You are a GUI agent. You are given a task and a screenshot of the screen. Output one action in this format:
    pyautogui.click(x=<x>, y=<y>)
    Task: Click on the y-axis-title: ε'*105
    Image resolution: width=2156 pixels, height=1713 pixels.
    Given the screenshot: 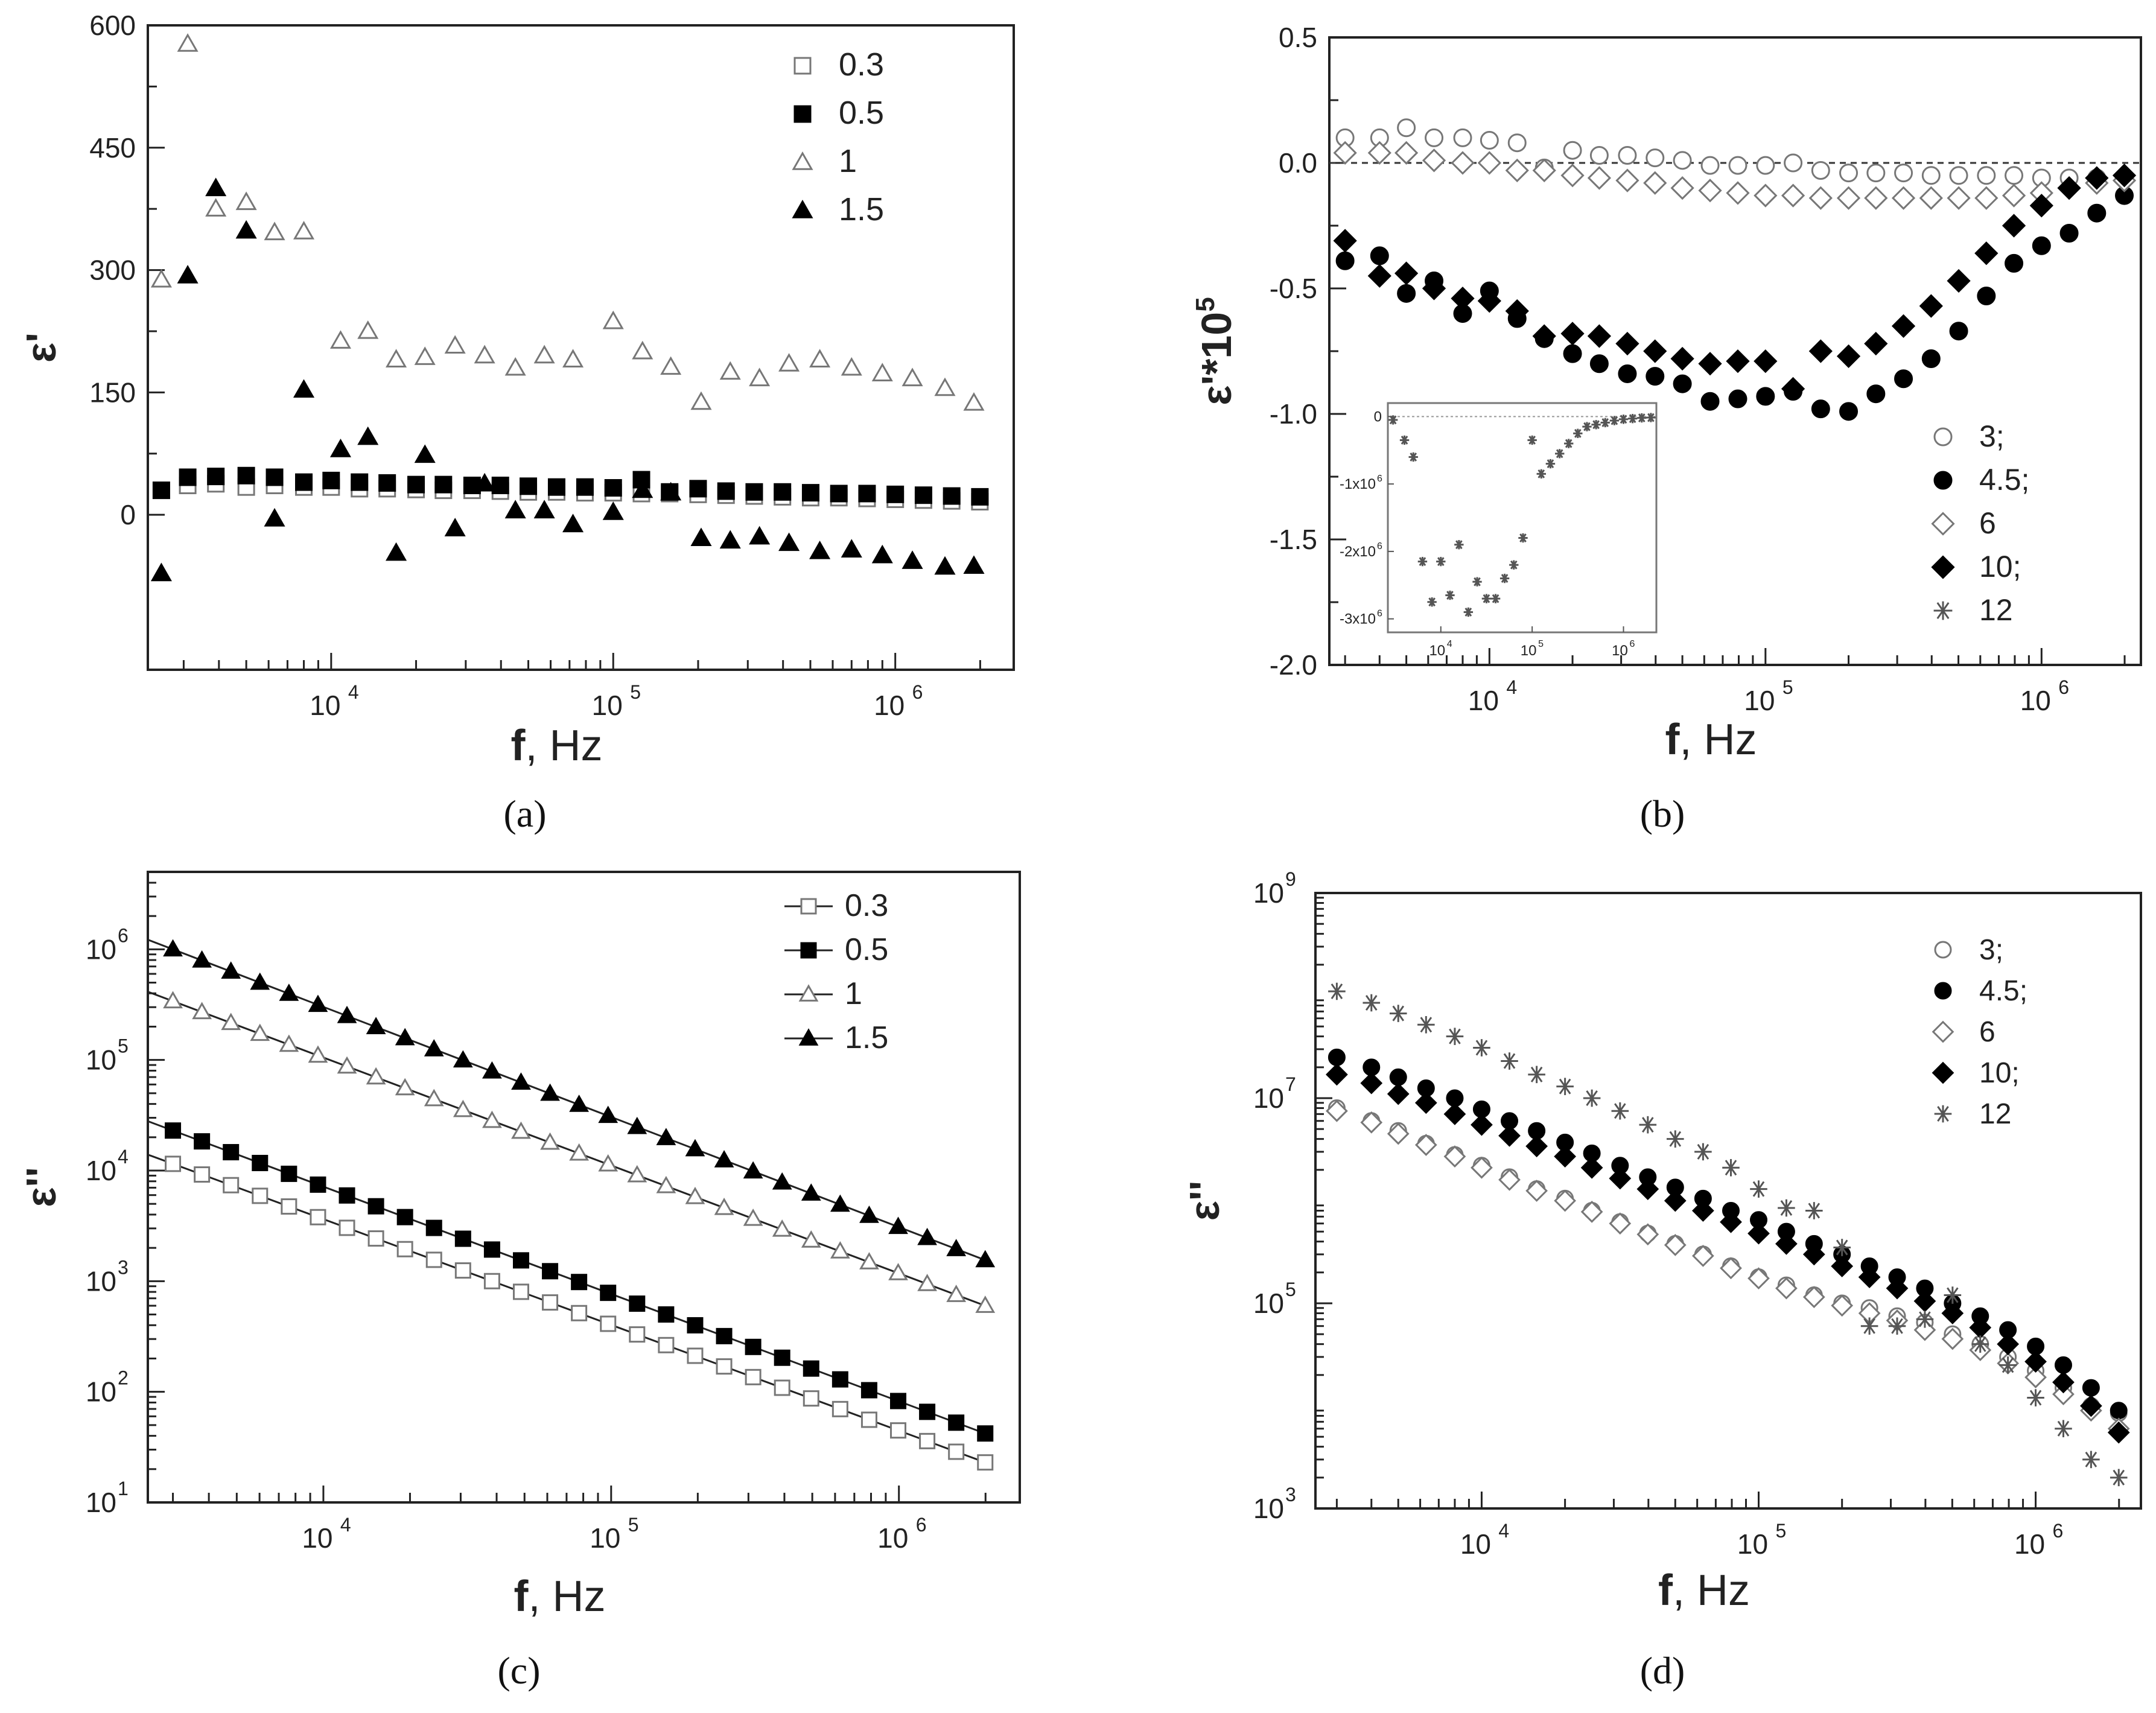 What is the action you would take?
    pyautogui.click(x=1215, y=351)
    